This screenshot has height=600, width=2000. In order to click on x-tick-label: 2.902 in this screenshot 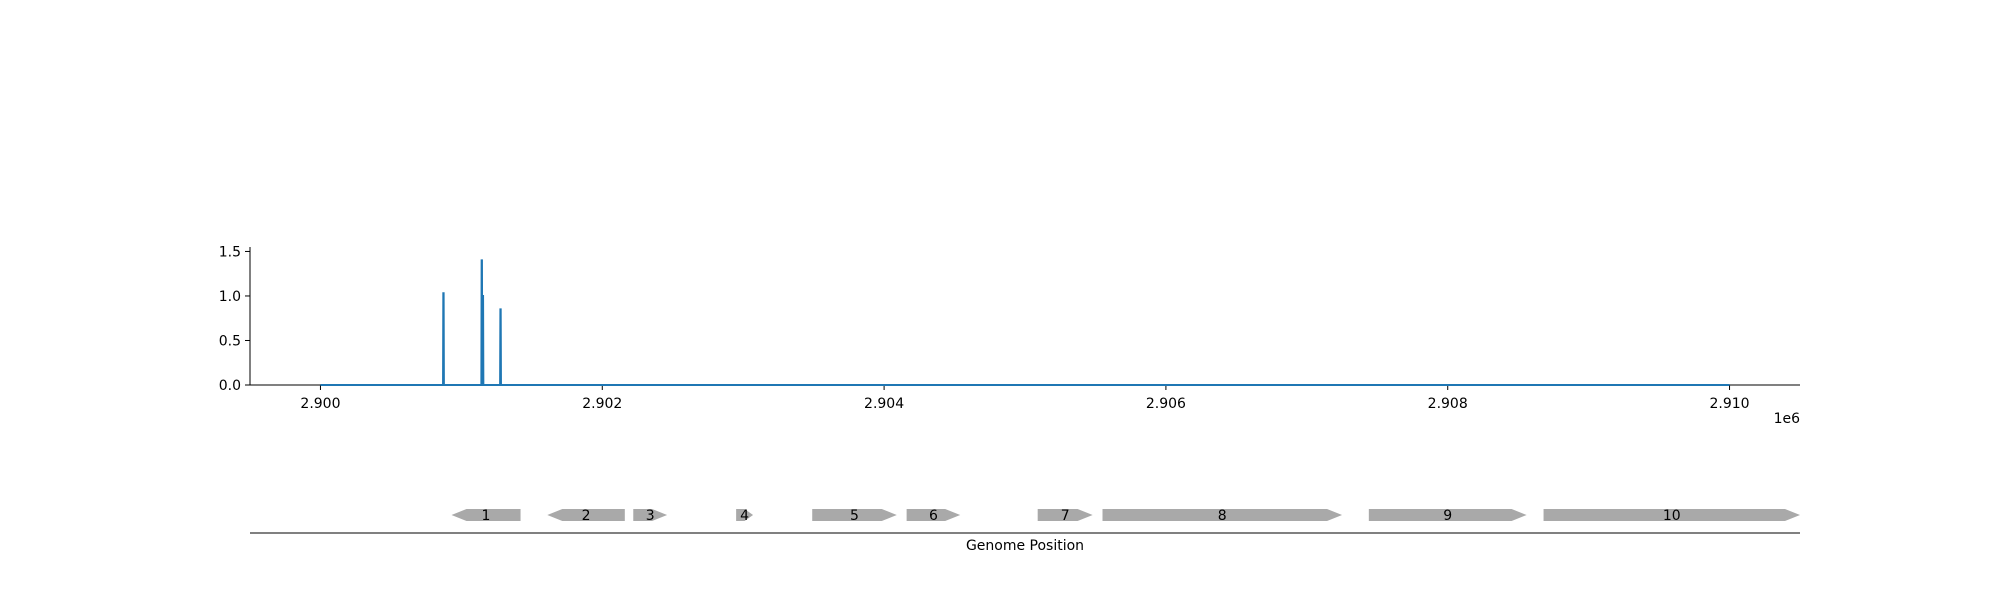, I will do `click(602, 404)`.